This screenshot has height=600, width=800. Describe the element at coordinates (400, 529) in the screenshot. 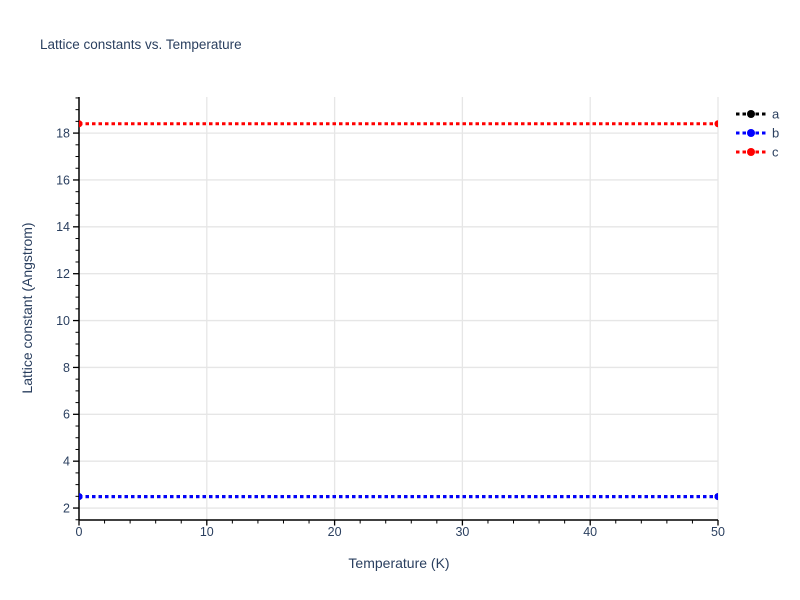

I see `x-ticks: 0 10 20 30 40 50` at that location.